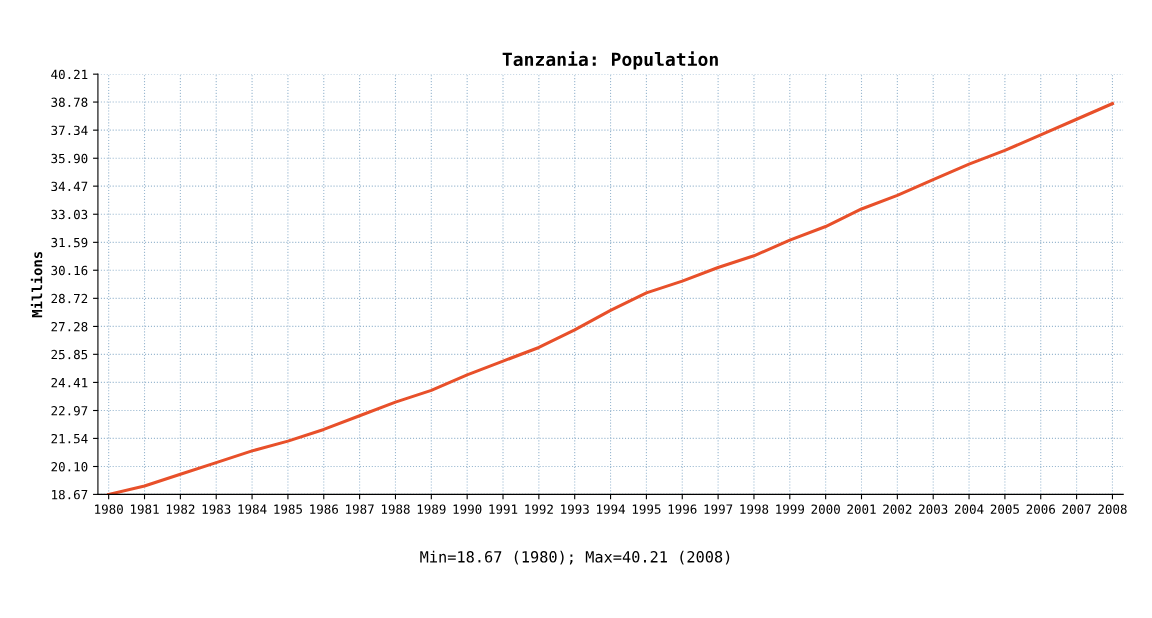 This screenshot has height=618, width=1152. What do you see at coordinates (69, 382) in the screenshot?
I see `y-tick-label: 24.41` at bounding box center [69, 382].